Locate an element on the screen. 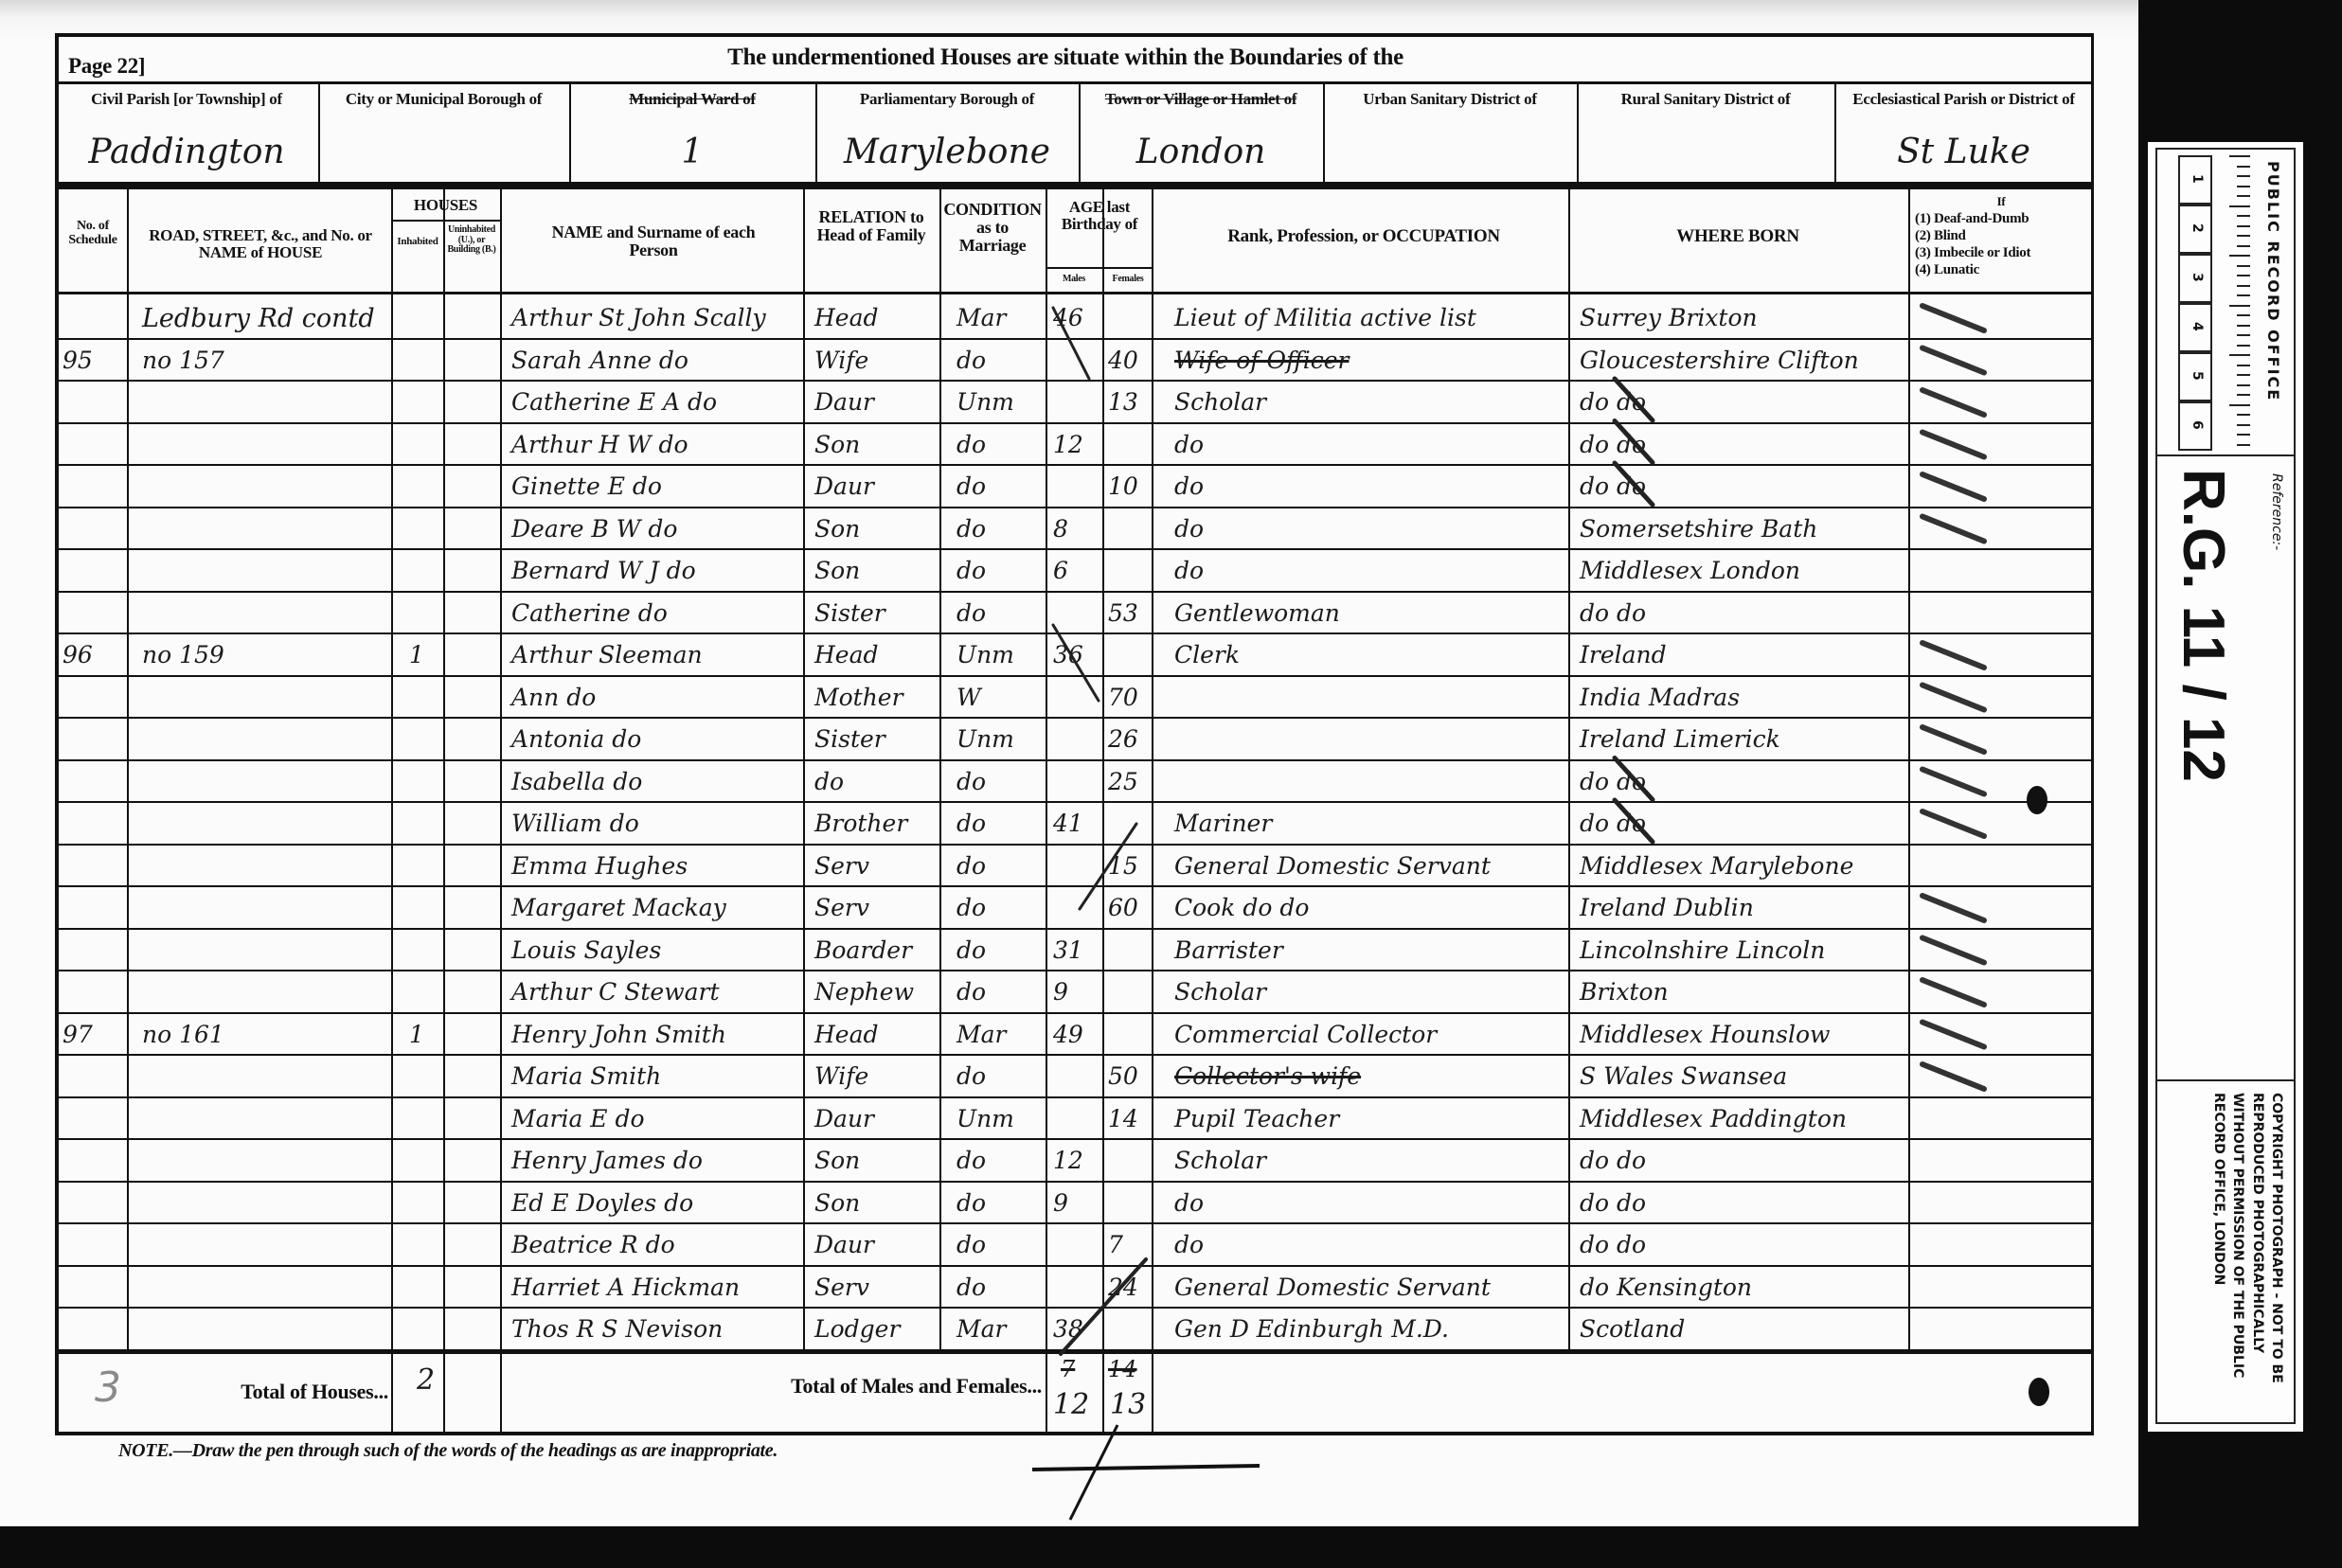 The image size is (2342, 1568). ruler-number: 3 is located at coordinates (2197, 277).